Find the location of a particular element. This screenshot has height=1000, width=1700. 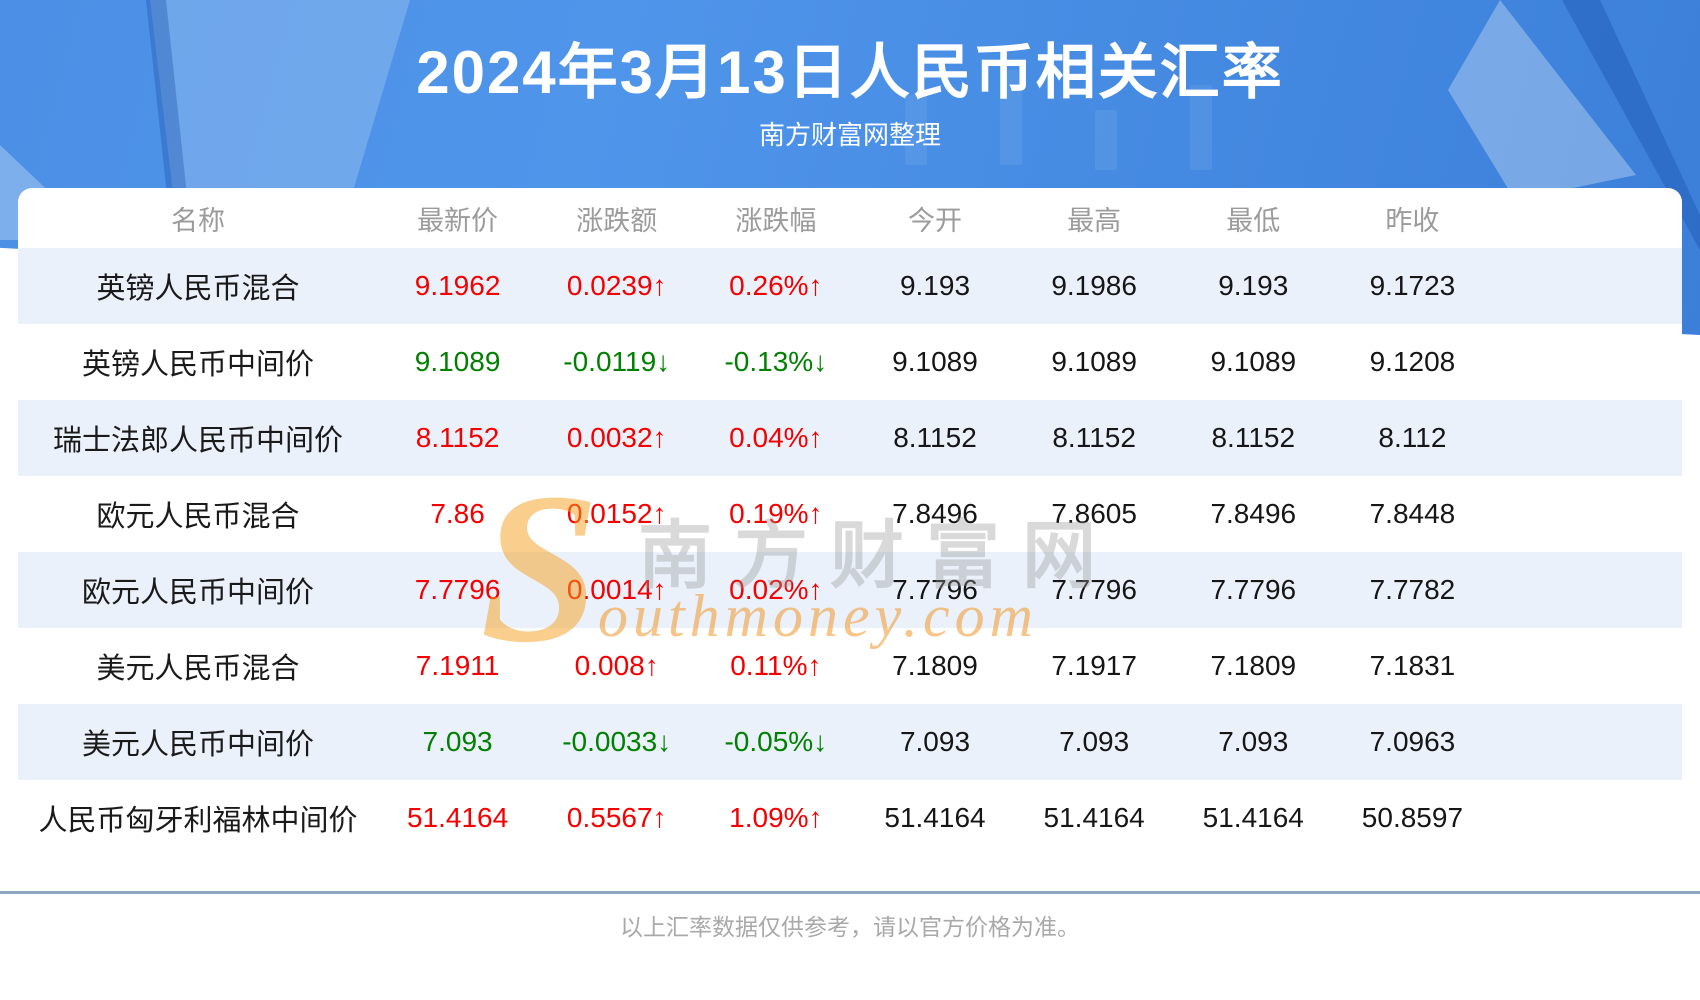

open-price: 7.1809 is located at coordinates (935, 665).